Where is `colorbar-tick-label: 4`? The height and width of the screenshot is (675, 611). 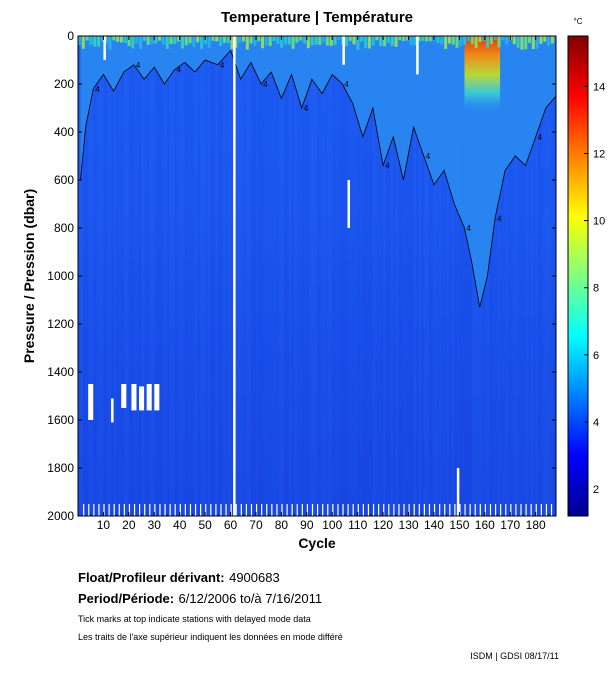 colorbar-tick-label: 4 is located at coordinates (596, 423).